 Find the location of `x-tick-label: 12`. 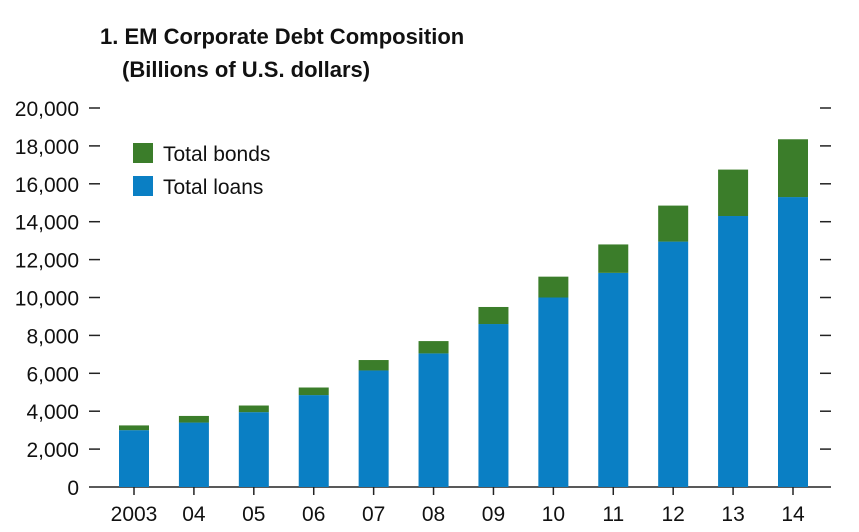

x-tick-label: 12 is located at coordinates (673, 514).